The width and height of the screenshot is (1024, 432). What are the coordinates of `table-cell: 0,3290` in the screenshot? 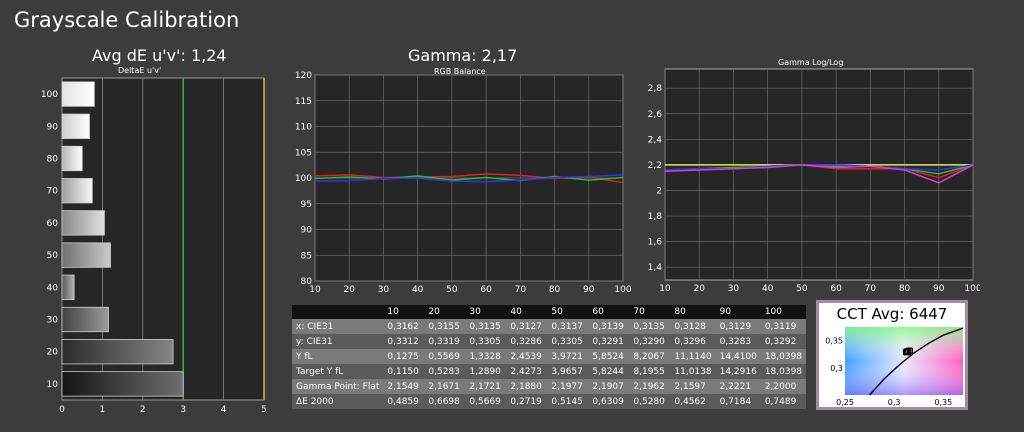 It's located at (650, 341).